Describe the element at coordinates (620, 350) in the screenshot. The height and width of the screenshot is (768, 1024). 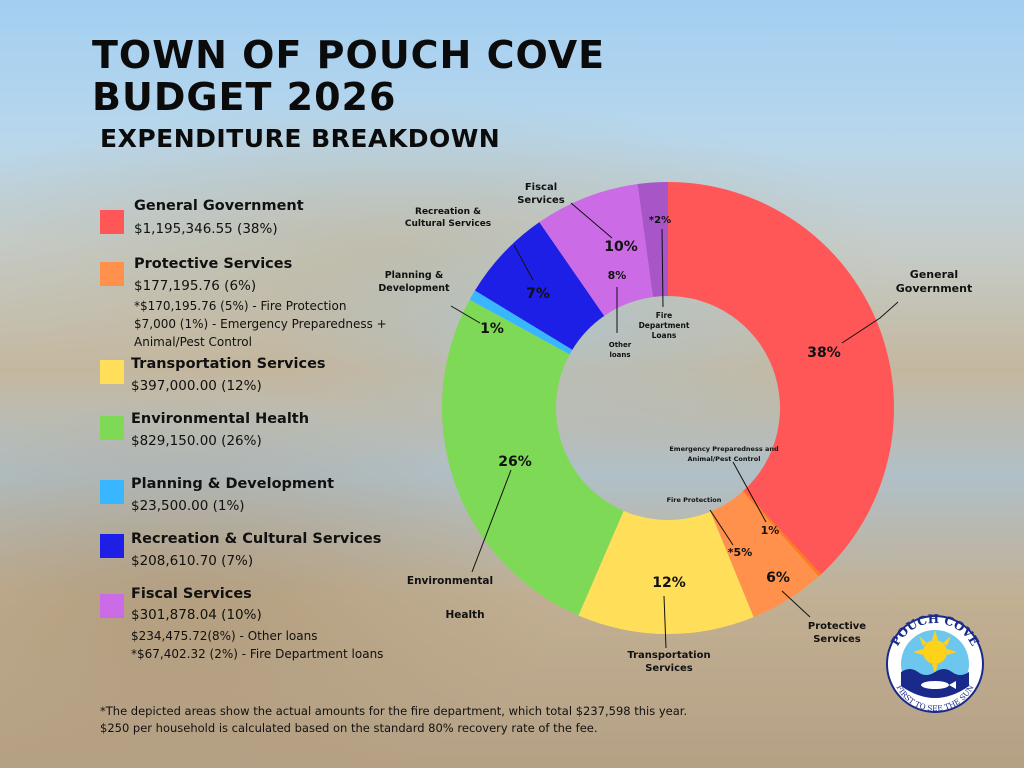
I see `callout-other-loans: Other loans` at that location.